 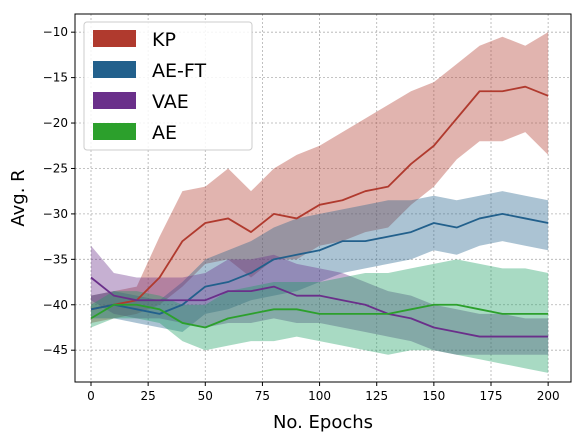 I want to click on legend: KP AE-FT VAE AE, so click(x=168, y=86).